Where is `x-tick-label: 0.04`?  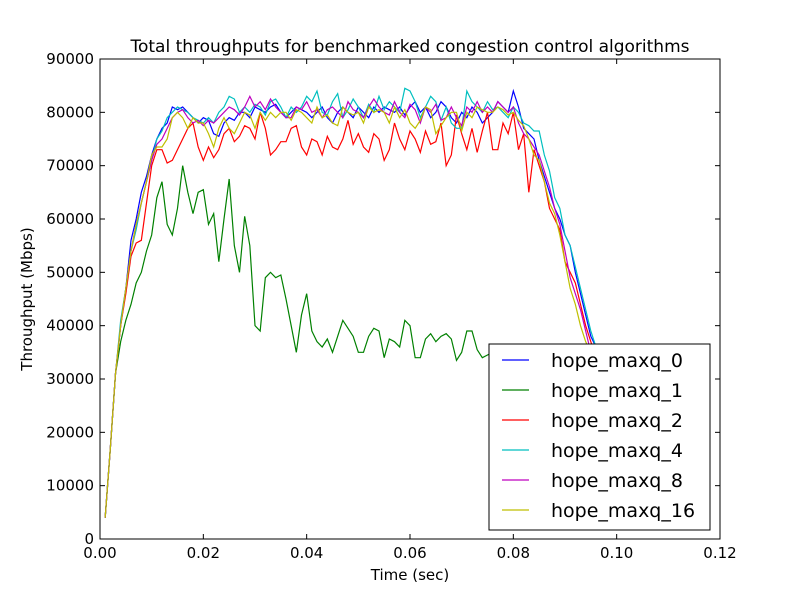
x-tick-label: 0.04 is located at coordinates (306, 553).